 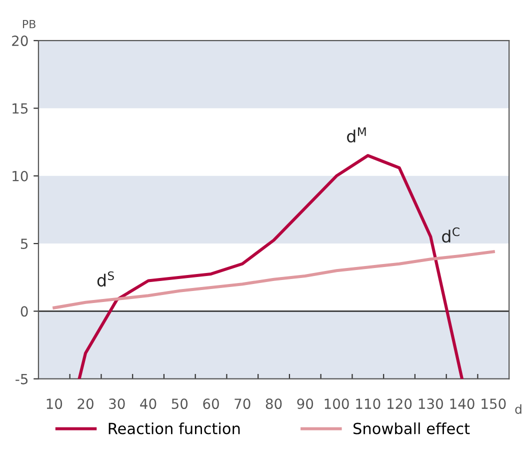 I want to click on legend-label: Snowball effect, so click(x=412, y=428).